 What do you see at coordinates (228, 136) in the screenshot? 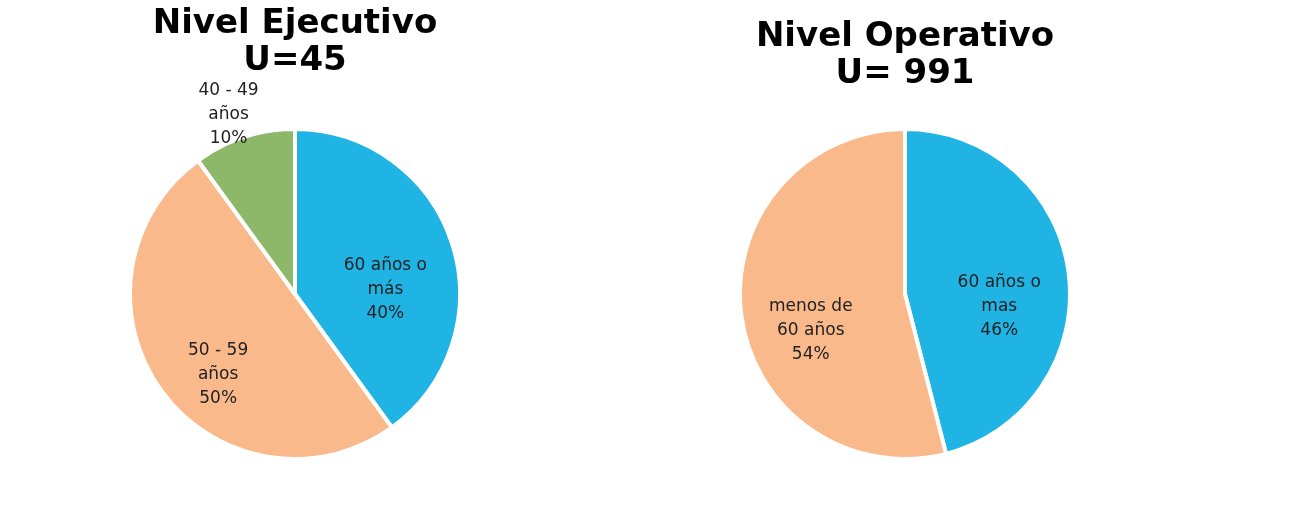
I see `data-label: 10%` at bounding box center [228, 136].